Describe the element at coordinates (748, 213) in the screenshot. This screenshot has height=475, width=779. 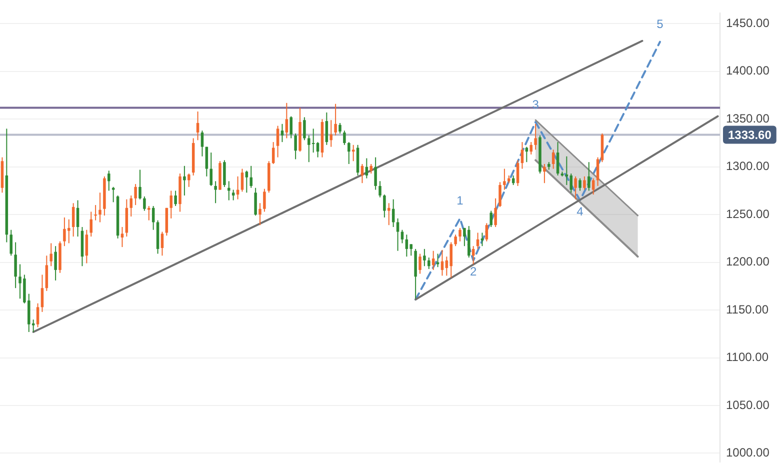
I see `y-tick-label: 1250.00` at that location.